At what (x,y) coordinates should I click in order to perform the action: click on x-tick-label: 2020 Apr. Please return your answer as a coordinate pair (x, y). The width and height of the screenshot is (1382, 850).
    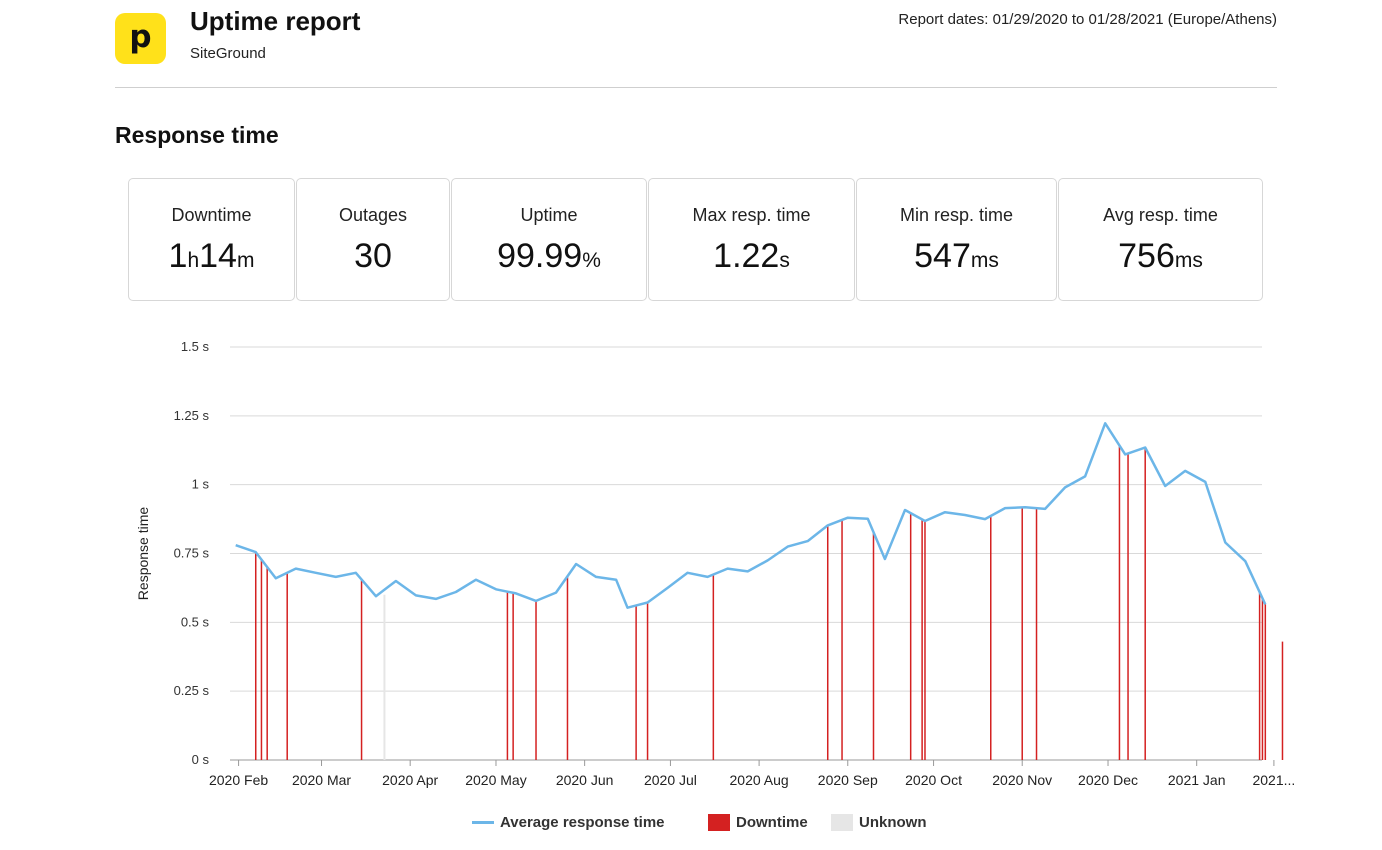
    Looking at the image, I should click on (410, 780).